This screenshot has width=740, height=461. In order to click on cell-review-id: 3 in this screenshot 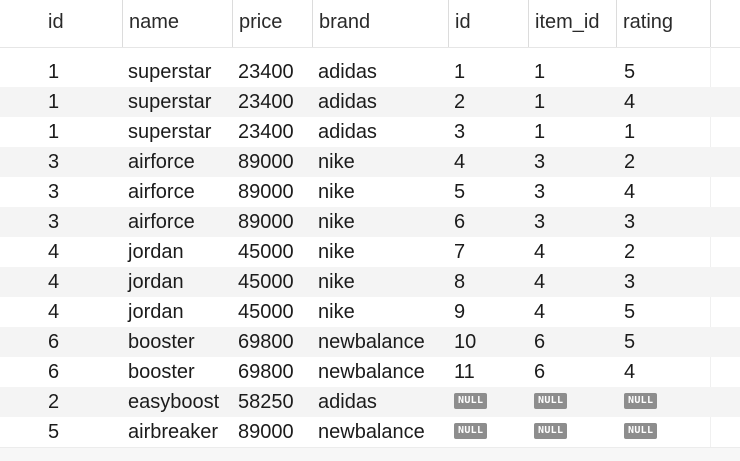, I will do `click(460, 132)`.